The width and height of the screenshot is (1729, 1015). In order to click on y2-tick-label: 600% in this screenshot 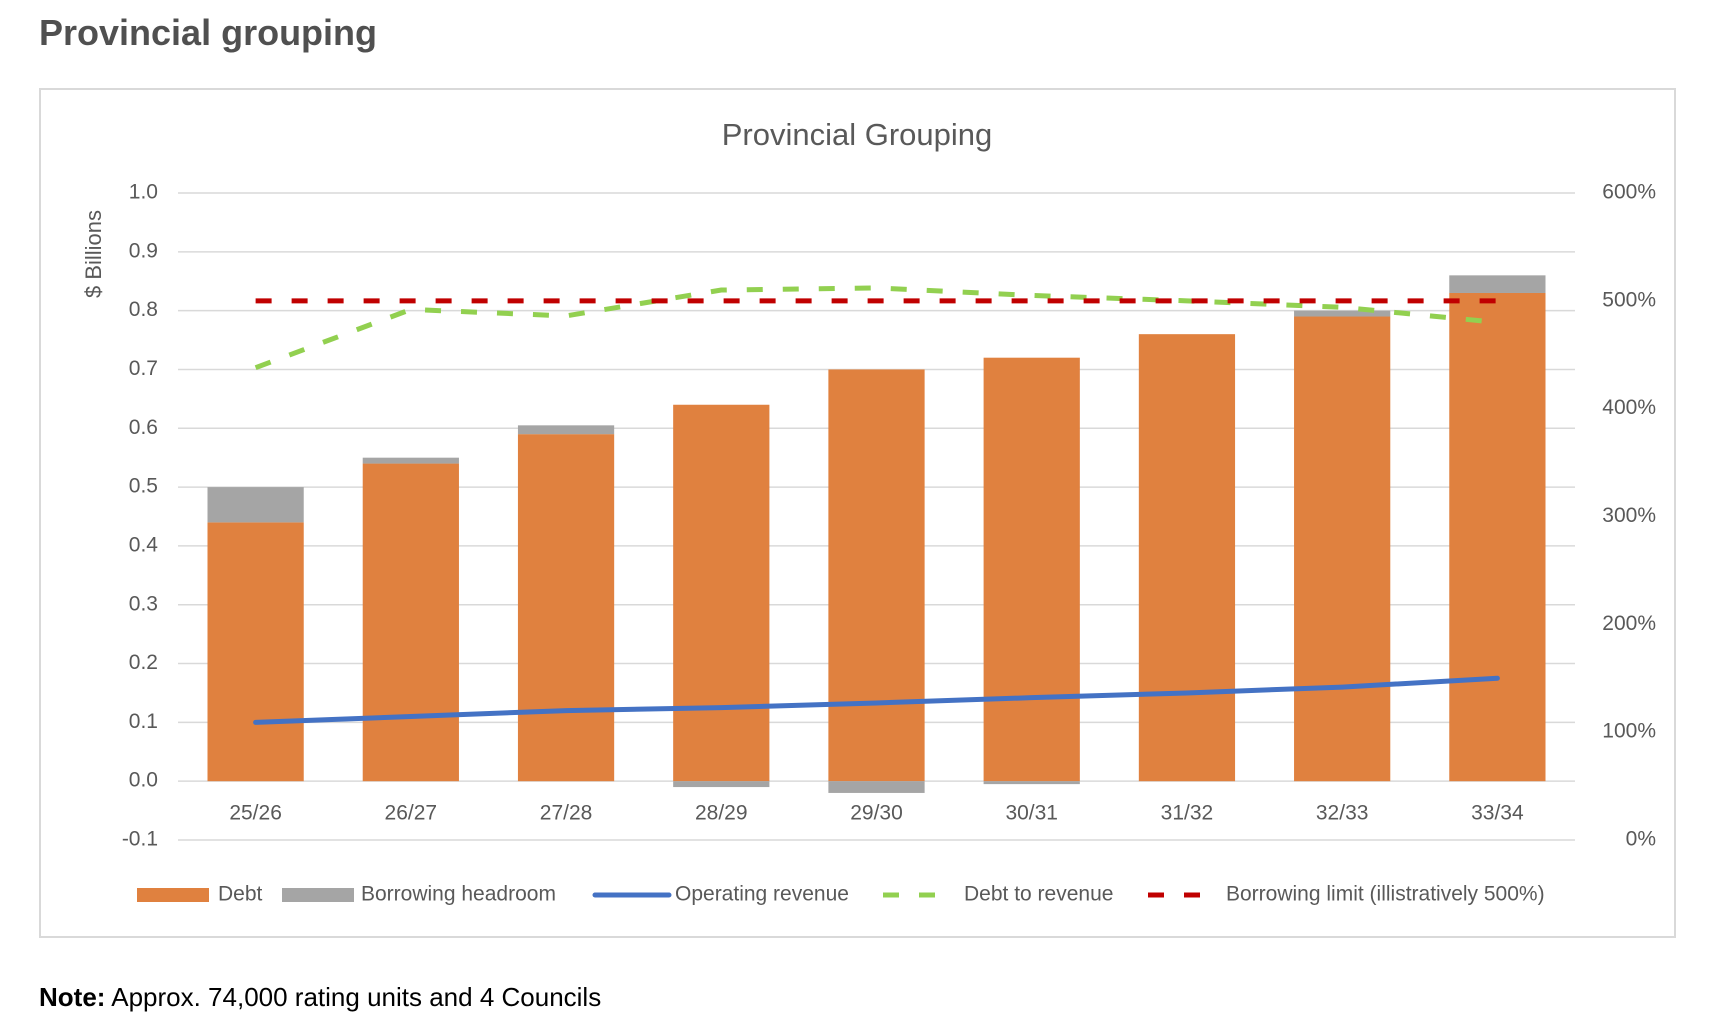, I will do `click(1629, 192)`.